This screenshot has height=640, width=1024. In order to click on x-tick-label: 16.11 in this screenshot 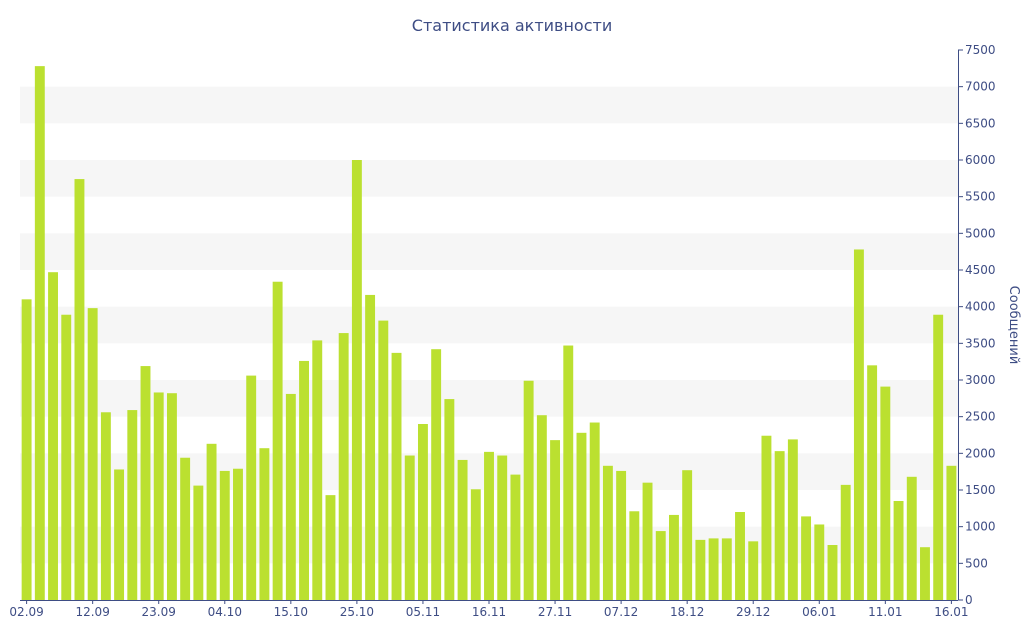, I will do `click(489, 612)`.